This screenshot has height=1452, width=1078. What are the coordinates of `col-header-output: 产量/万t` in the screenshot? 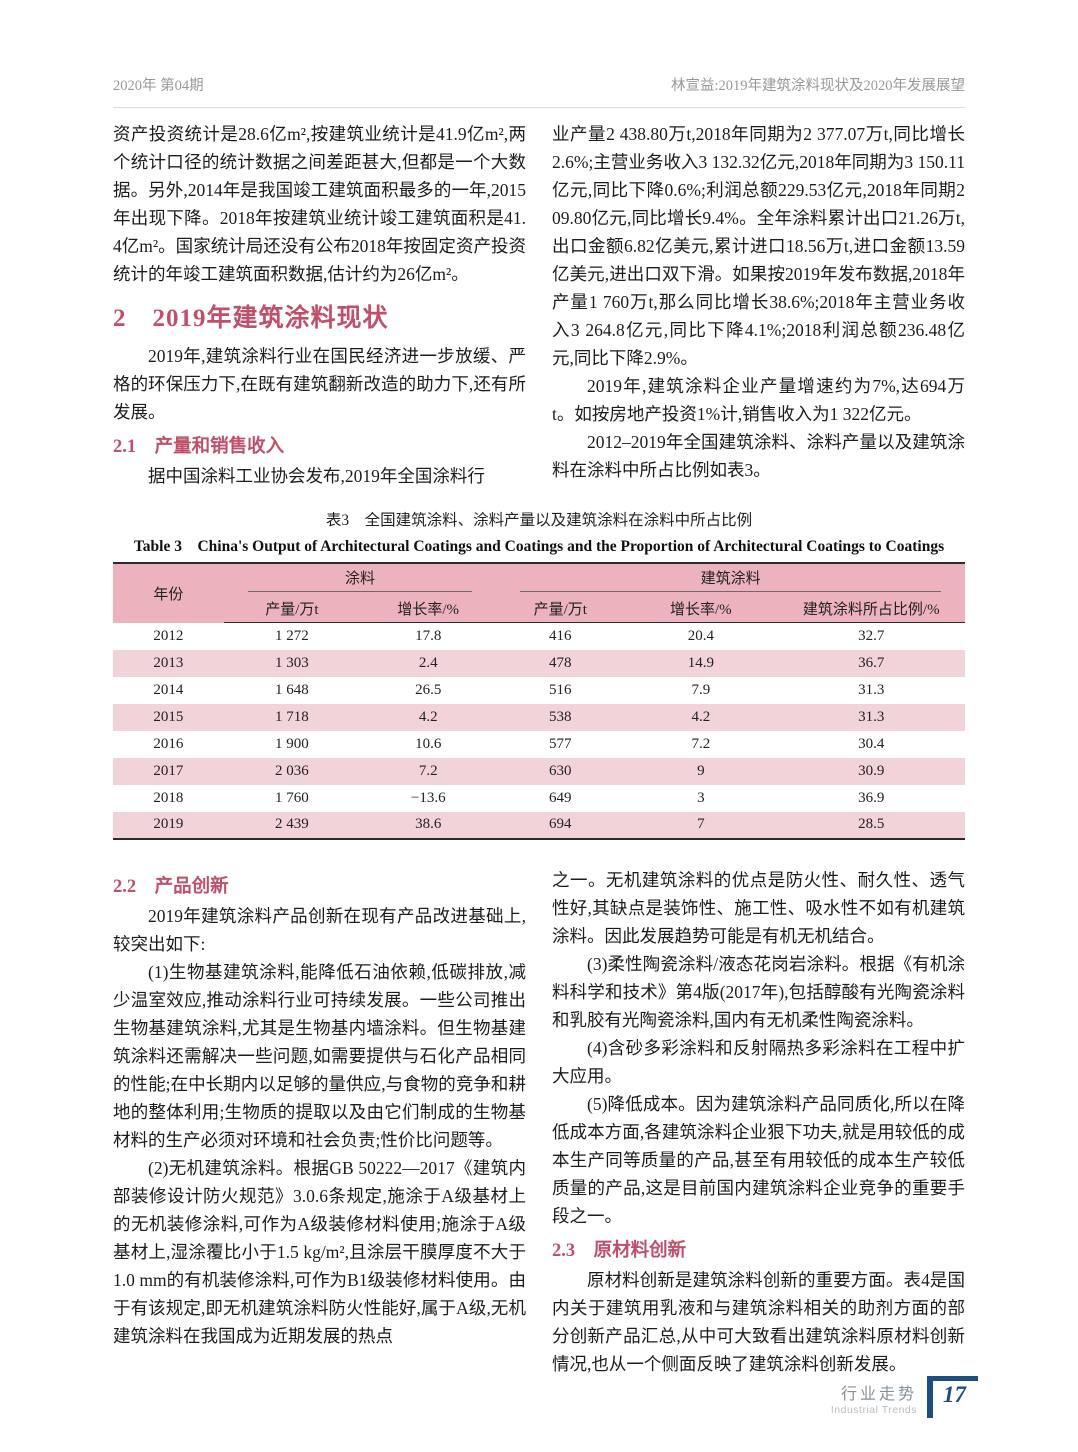 It's located at (292, 609).